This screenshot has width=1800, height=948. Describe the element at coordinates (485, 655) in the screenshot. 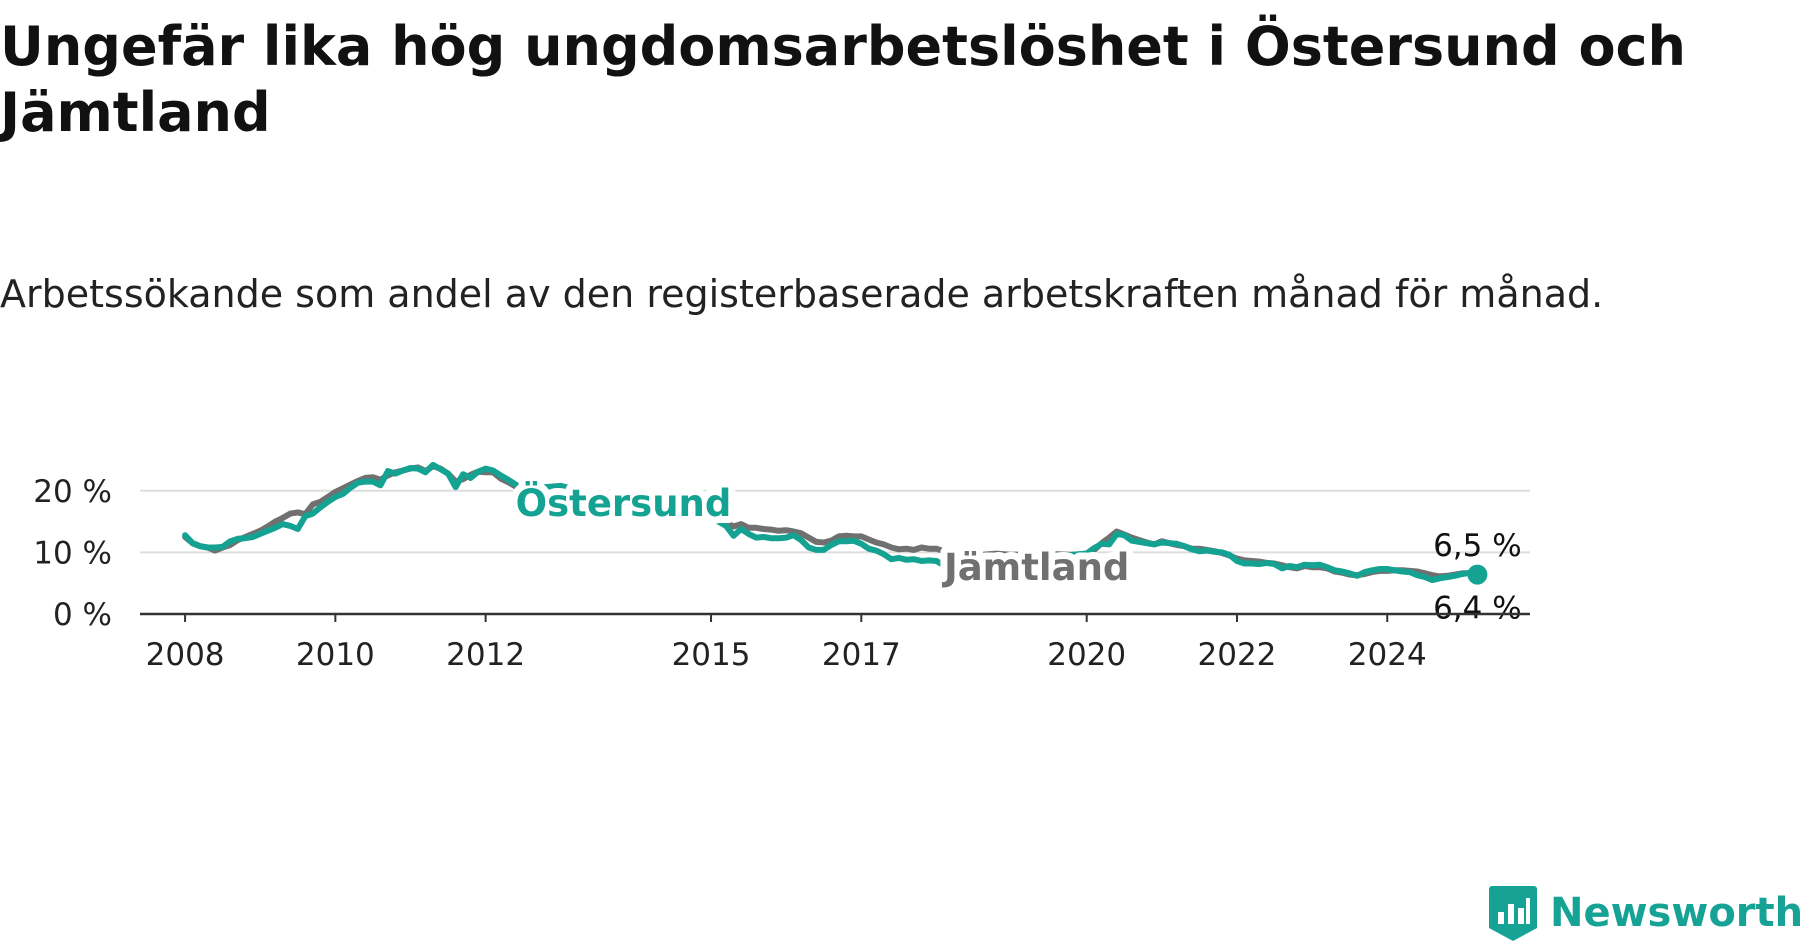

I see `x-tick-label: 2012` at that location.